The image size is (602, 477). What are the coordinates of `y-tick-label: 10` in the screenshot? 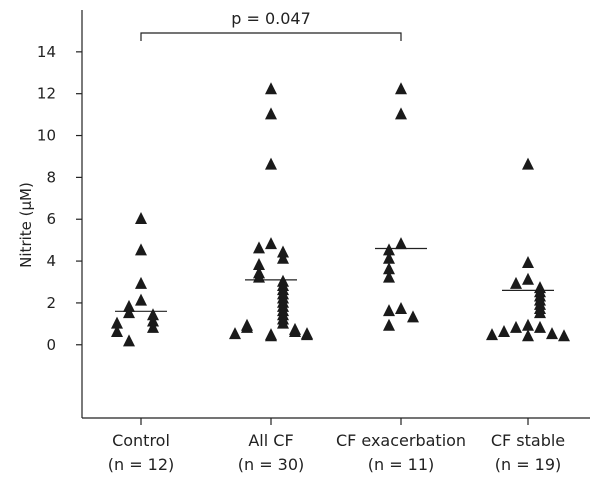 It's located at (46, 136).